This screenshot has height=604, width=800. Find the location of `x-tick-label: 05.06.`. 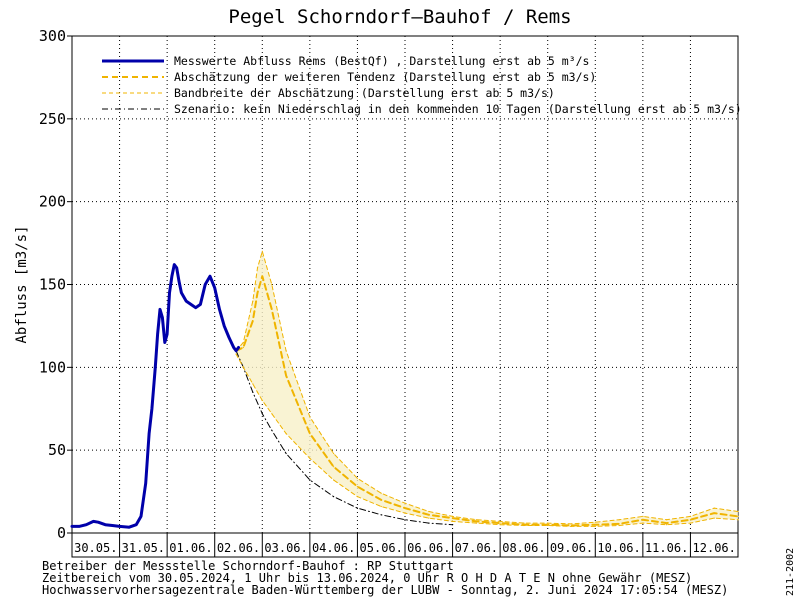

x-tick-label: 05.06. is located at coordinates (381, 548).